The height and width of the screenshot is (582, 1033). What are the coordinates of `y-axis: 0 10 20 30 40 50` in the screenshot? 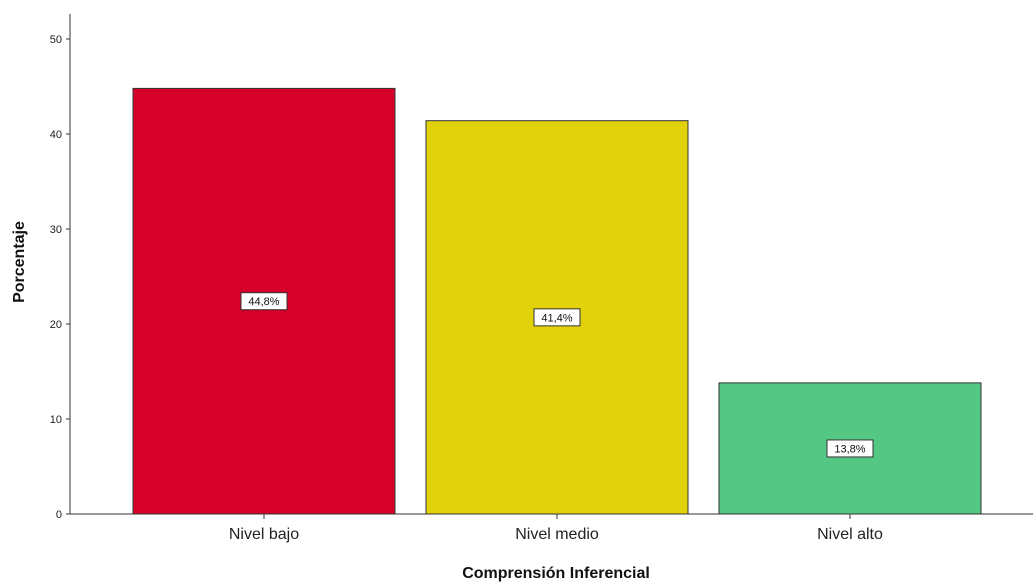 It's located at (60, 267).